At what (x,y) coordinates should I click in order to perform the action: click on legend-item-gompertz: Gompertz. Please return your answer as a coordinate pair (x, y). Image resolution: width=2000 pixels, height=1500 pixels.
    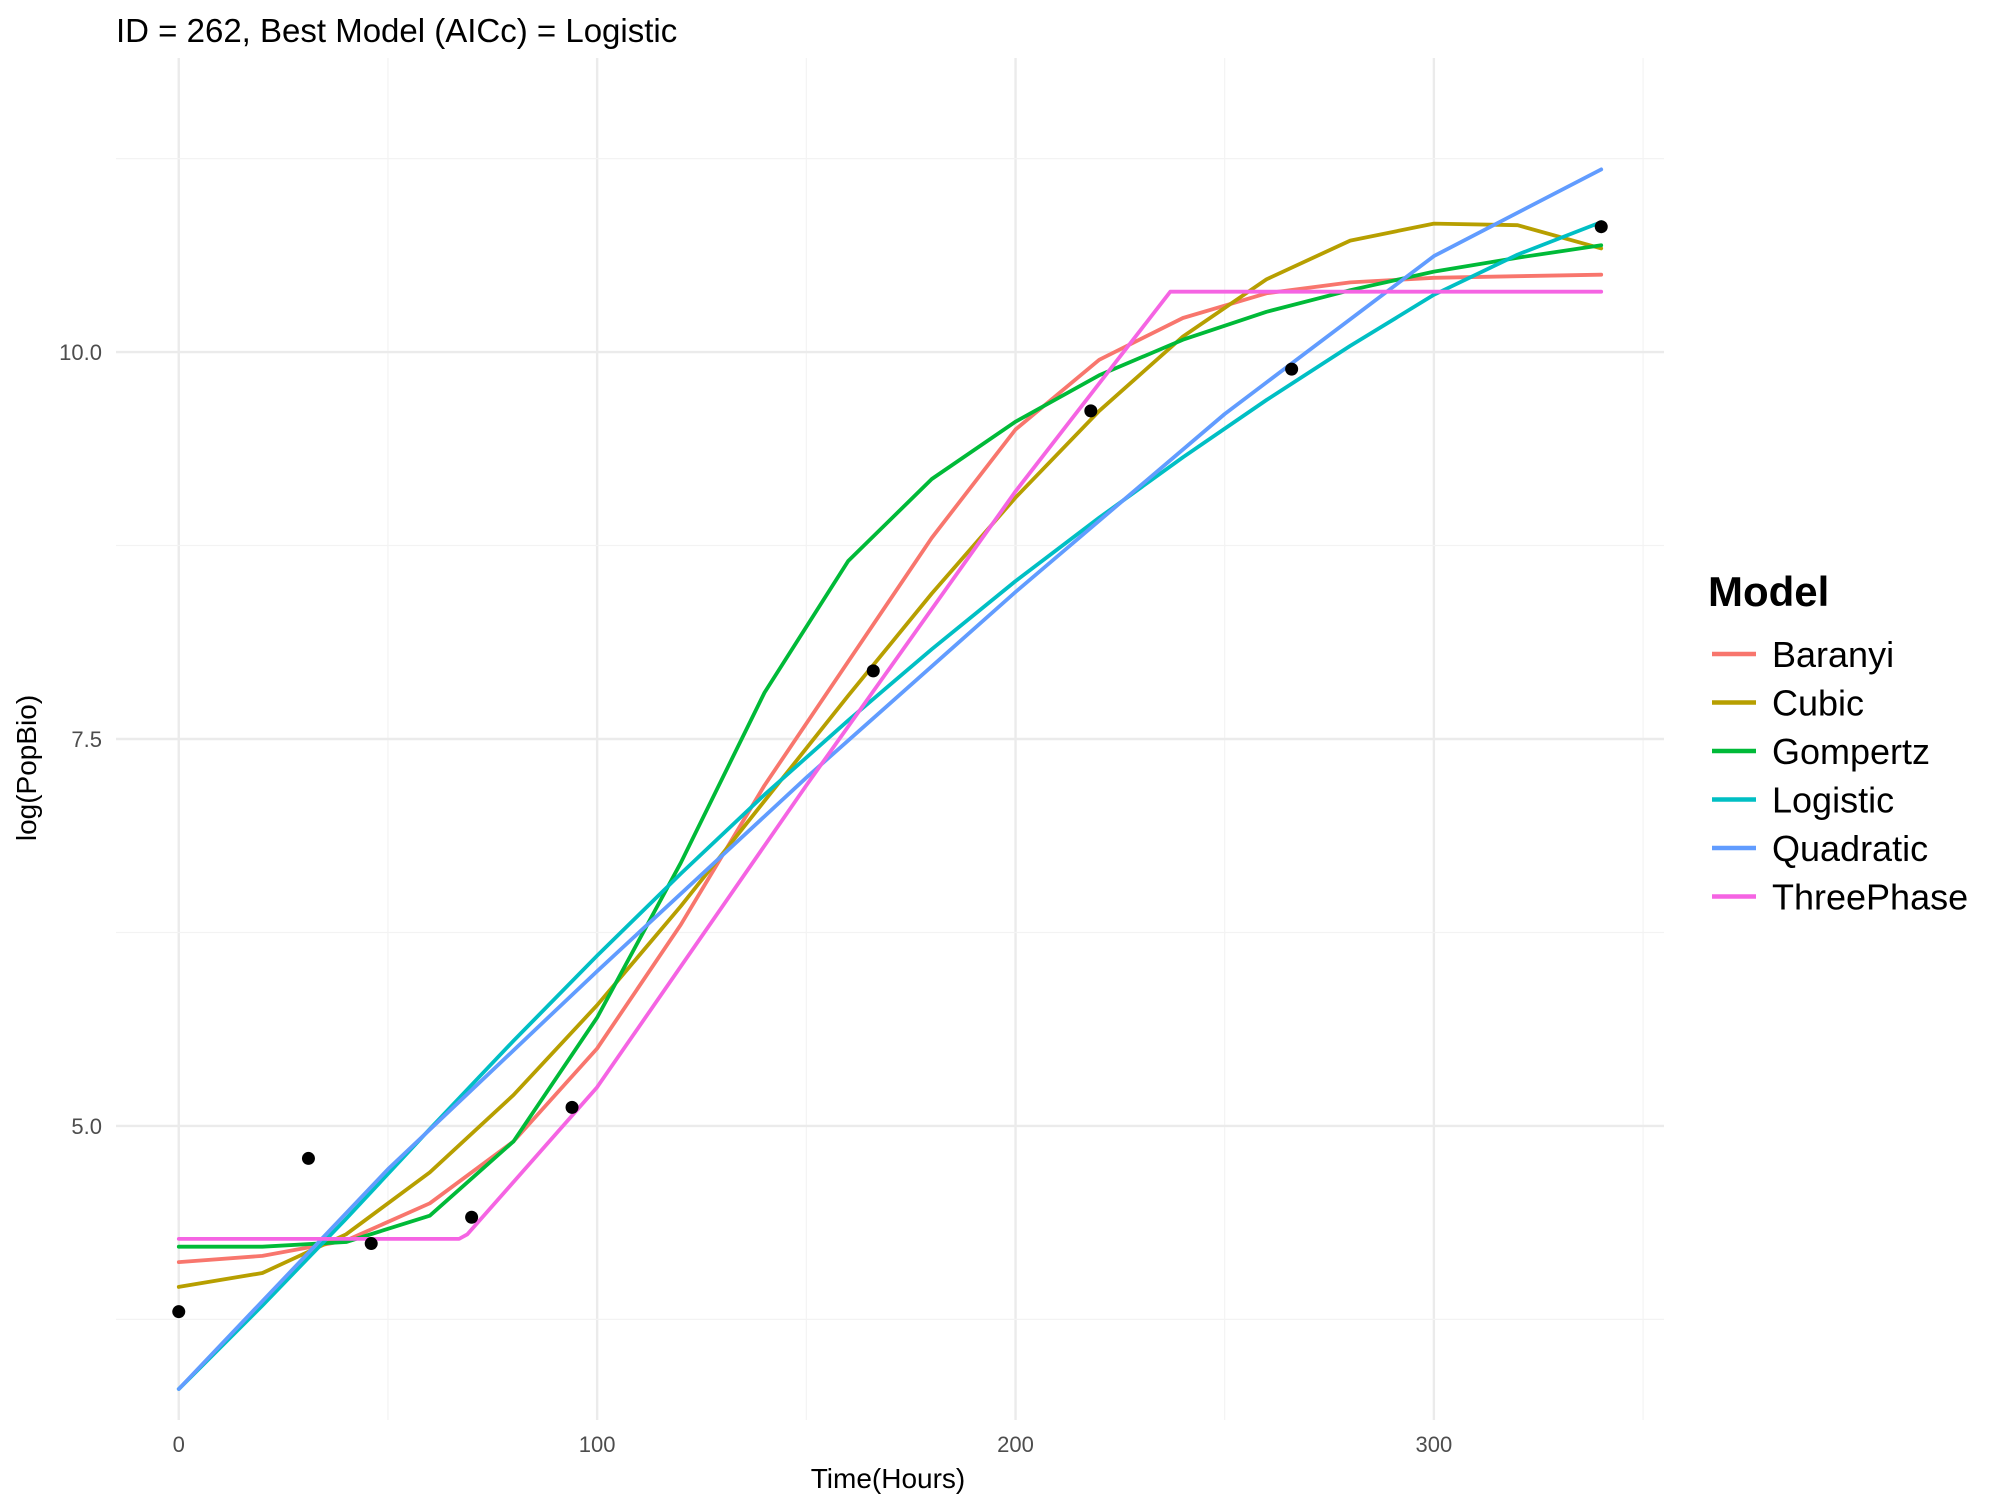
    Looking at the image, I should click on (1821, 751).